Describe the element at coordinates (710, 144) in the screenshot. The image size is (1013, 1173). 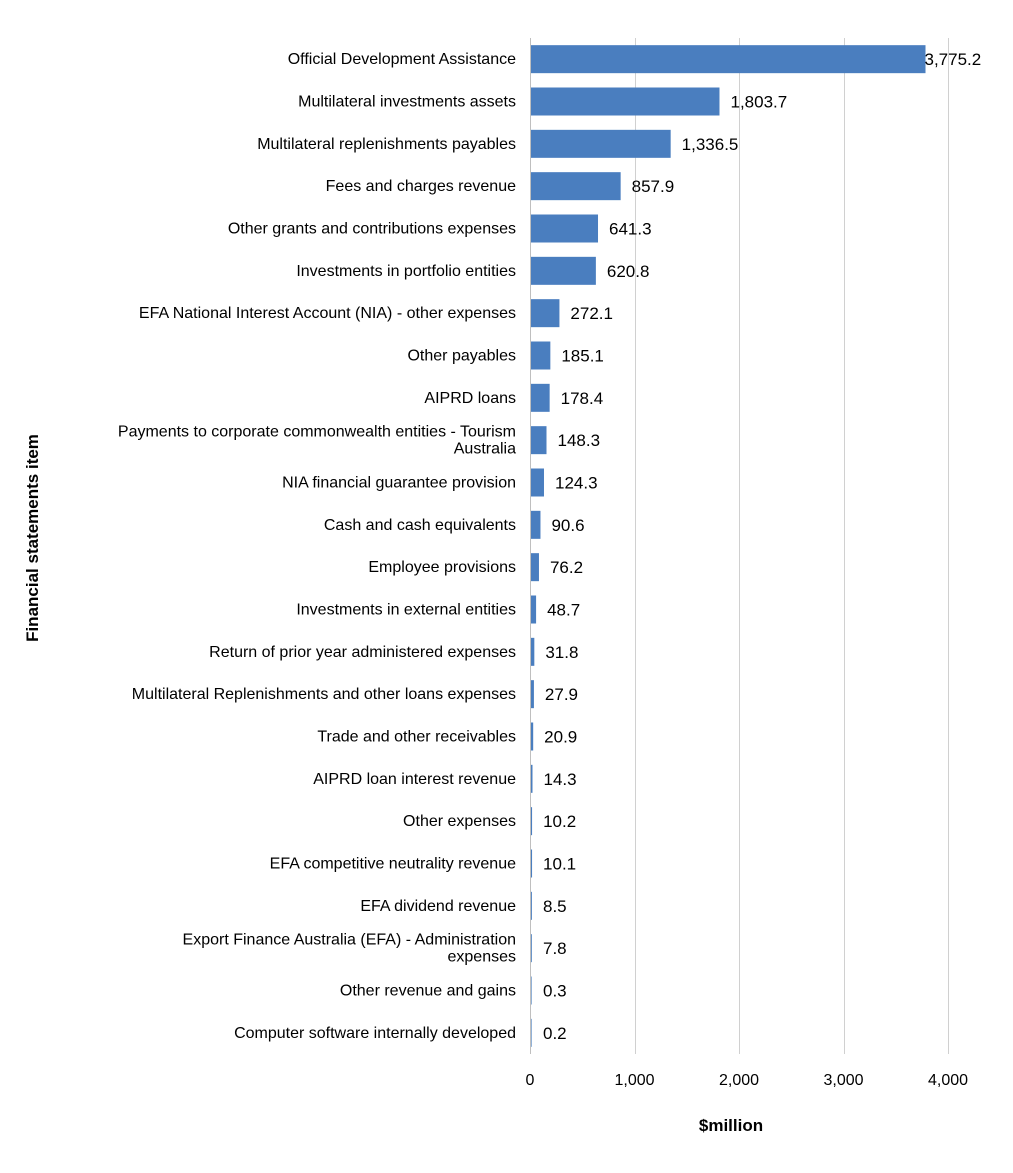
I see `value-label: 1,336.5` at that location.